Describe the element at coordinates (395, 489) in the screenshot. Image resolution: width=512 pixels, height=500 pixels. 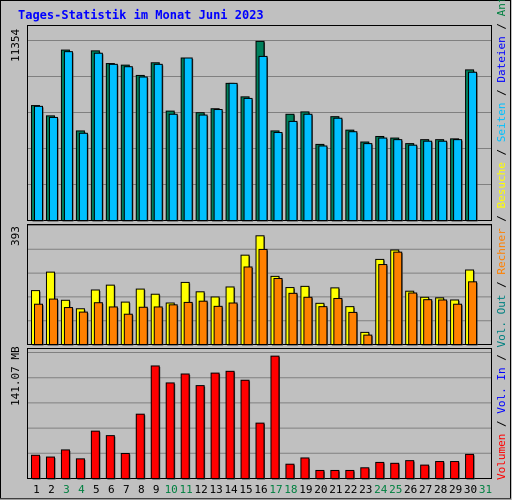
I see `x-tick-label: 25` at that location.